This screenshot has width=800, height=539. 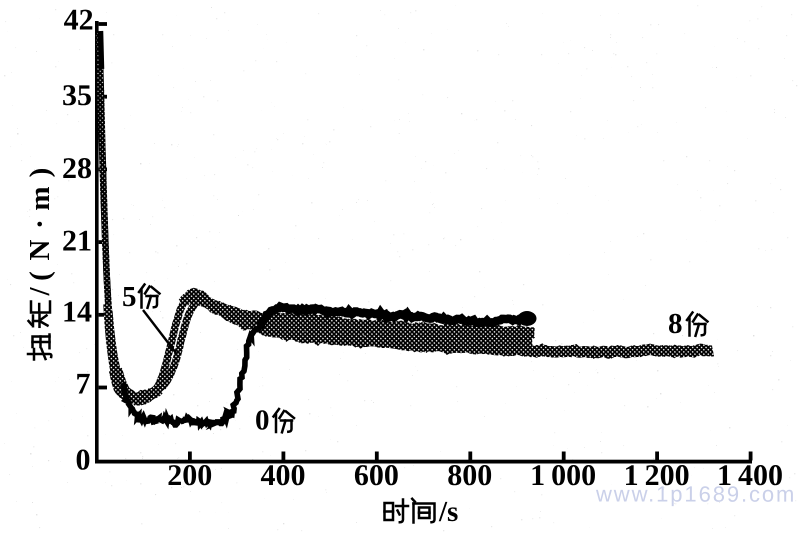 What do you see at coordinates (750, 475) in the screenshot?
I see `svg-text: 1 400` at bounding box center [750, 475].